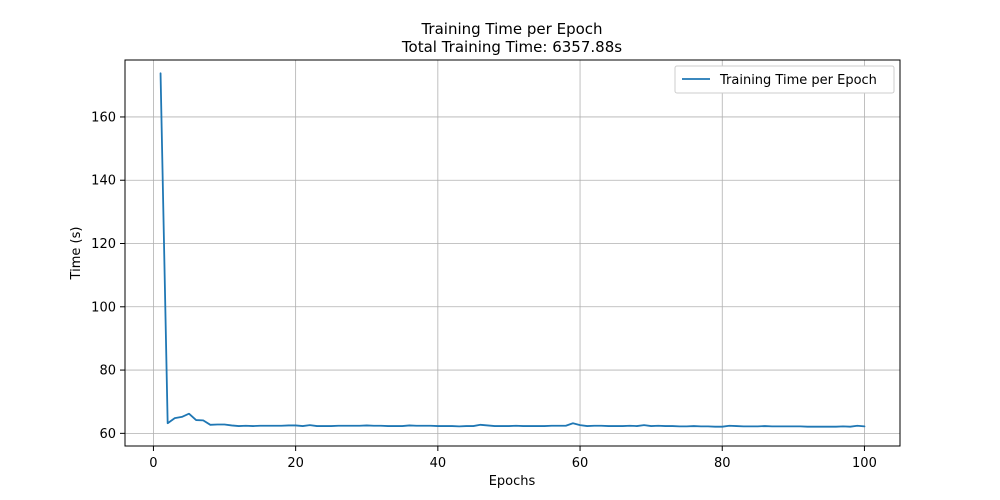  What do you see at coordinates (103, 181) in the screenshot?
I see `y-tick-label: 140` at bounding box center [103, 181].